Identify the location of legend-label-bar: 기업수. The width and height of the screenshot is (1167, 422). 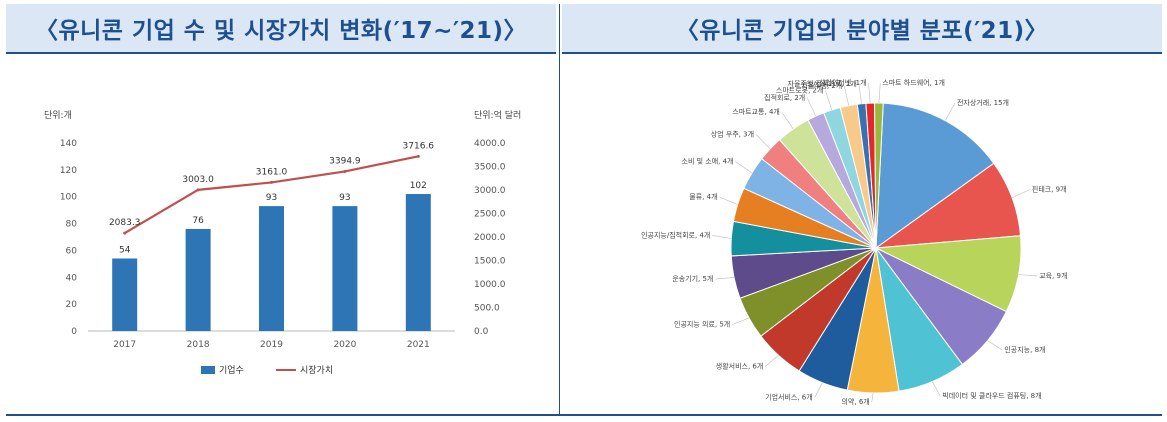
(231, 370).